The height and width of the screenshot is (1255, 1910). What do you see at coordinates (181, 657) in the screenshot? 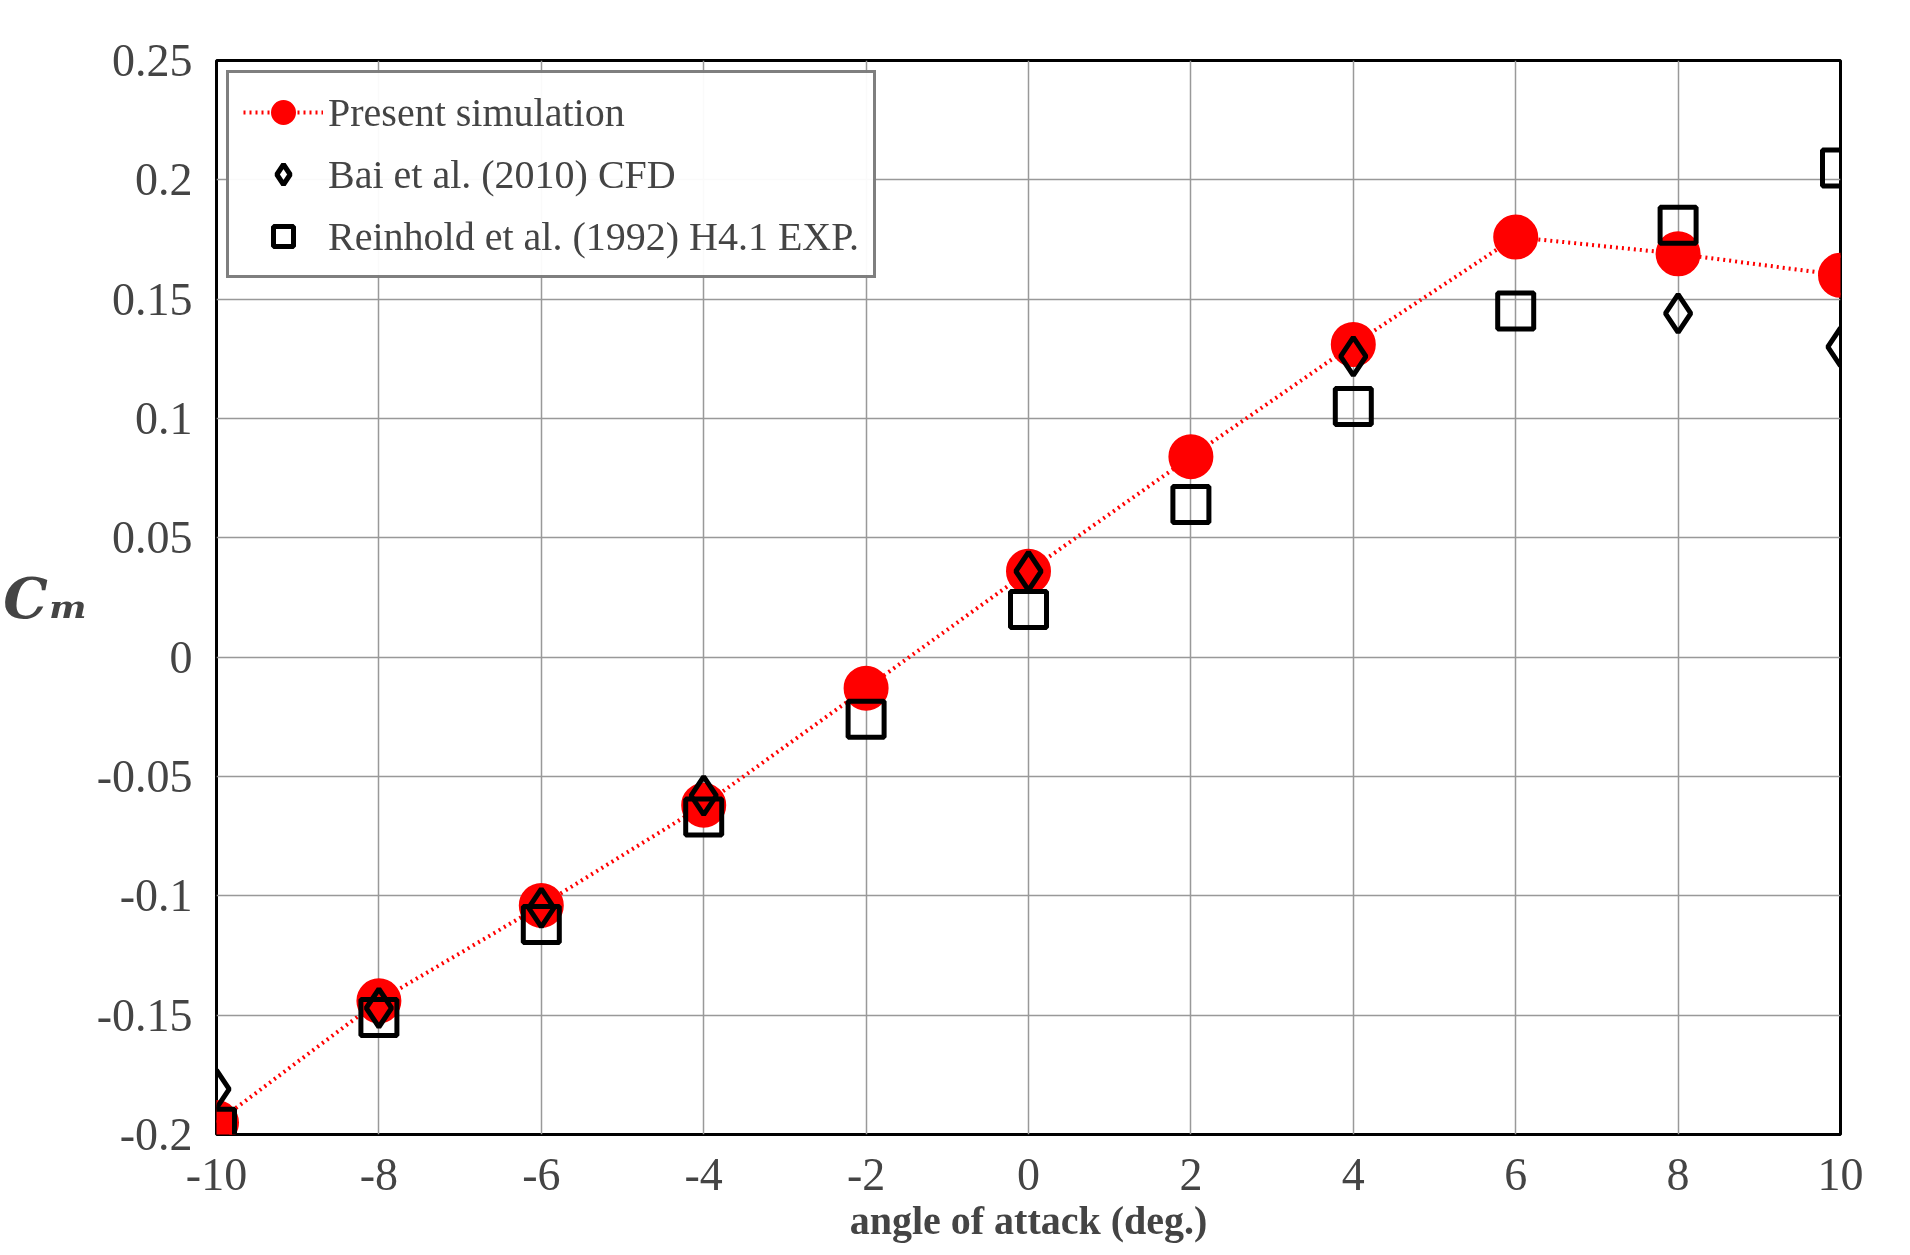
I see `y-tick-label: 0` at bounding box center [181, 657].